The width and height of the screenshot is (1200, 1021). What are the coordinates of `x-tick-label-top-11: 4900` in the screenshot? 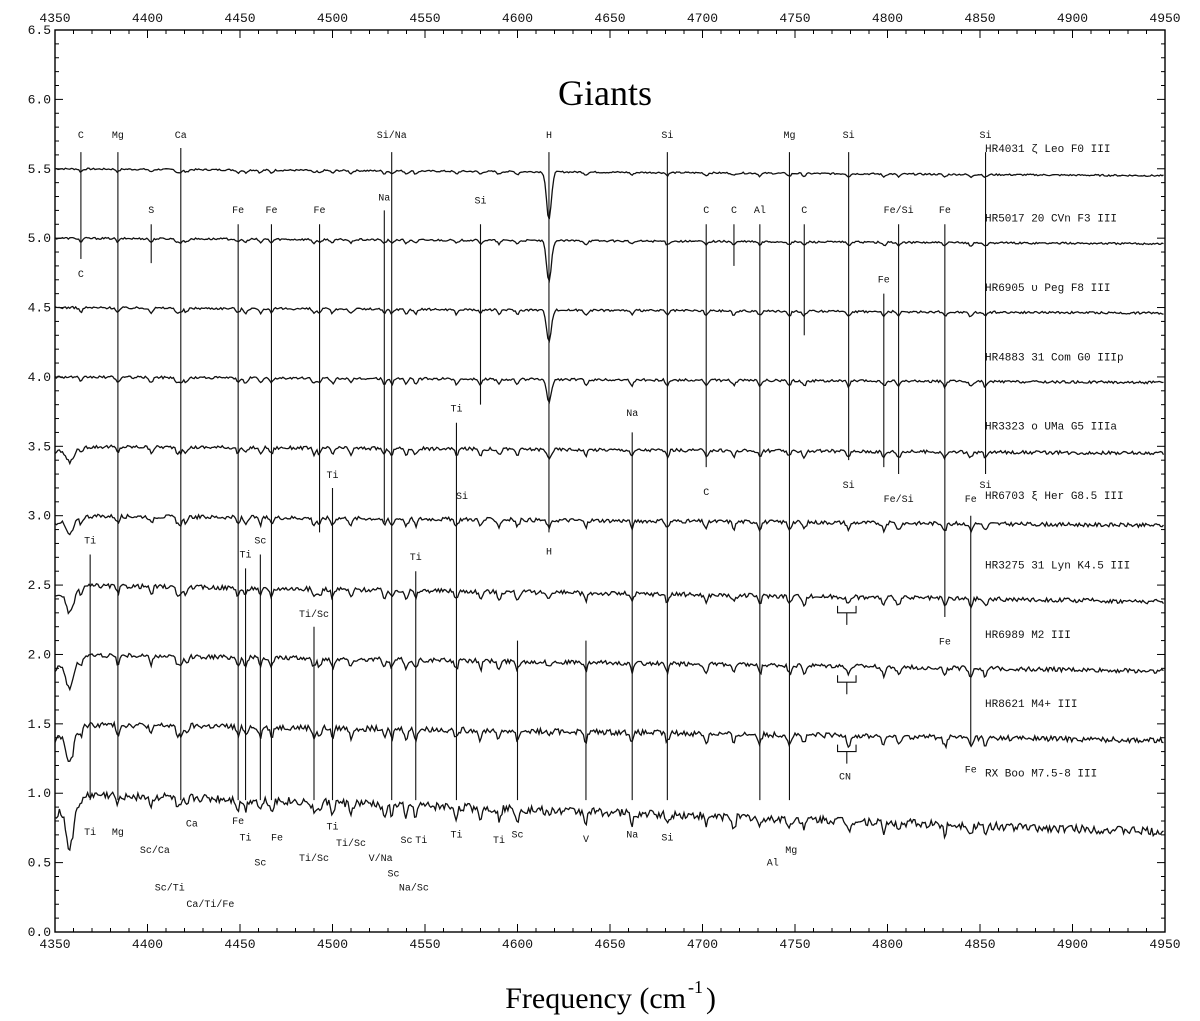 It's located at (1072, 18).